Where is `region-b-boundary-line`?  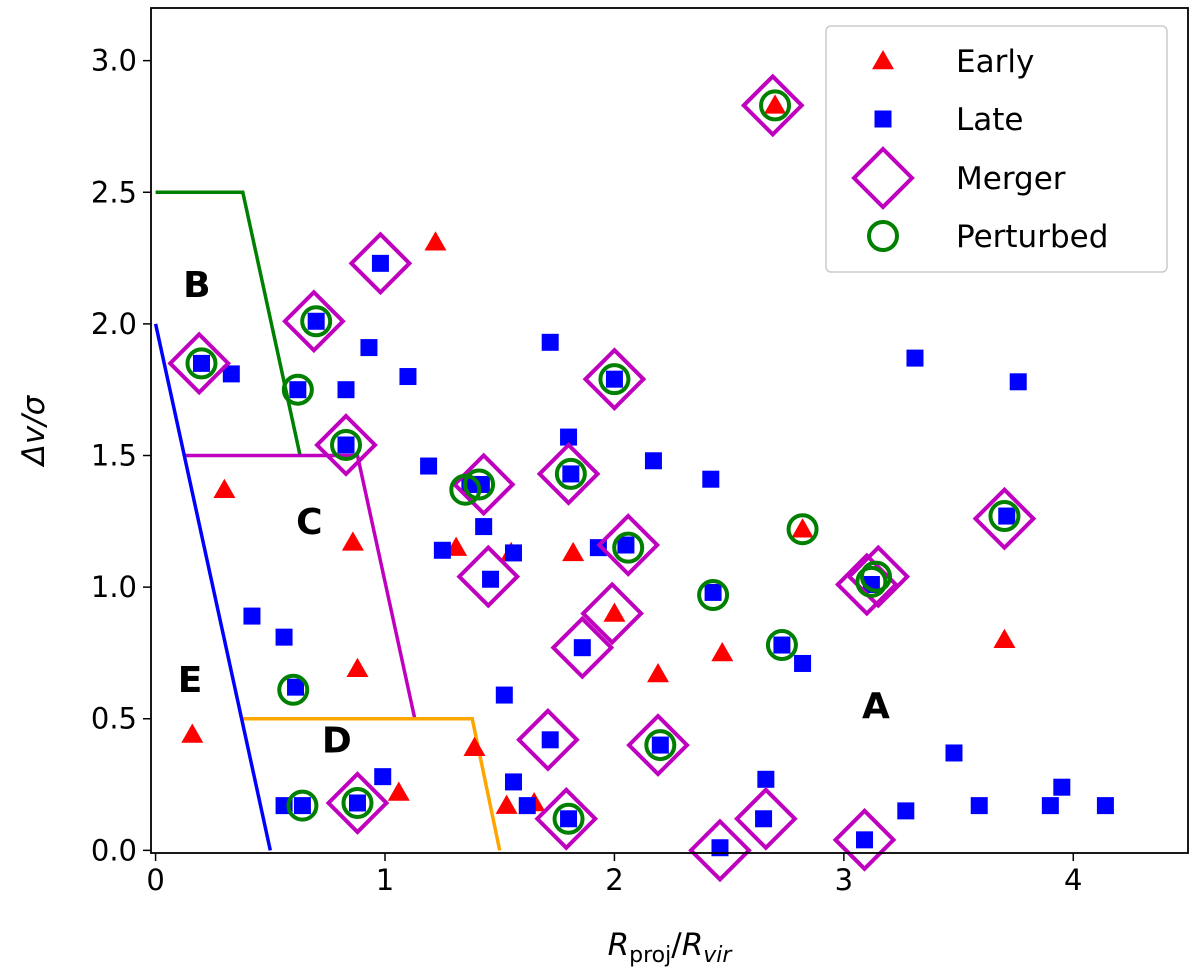
region-b-boundary-line is located at coordinates (228, 323).